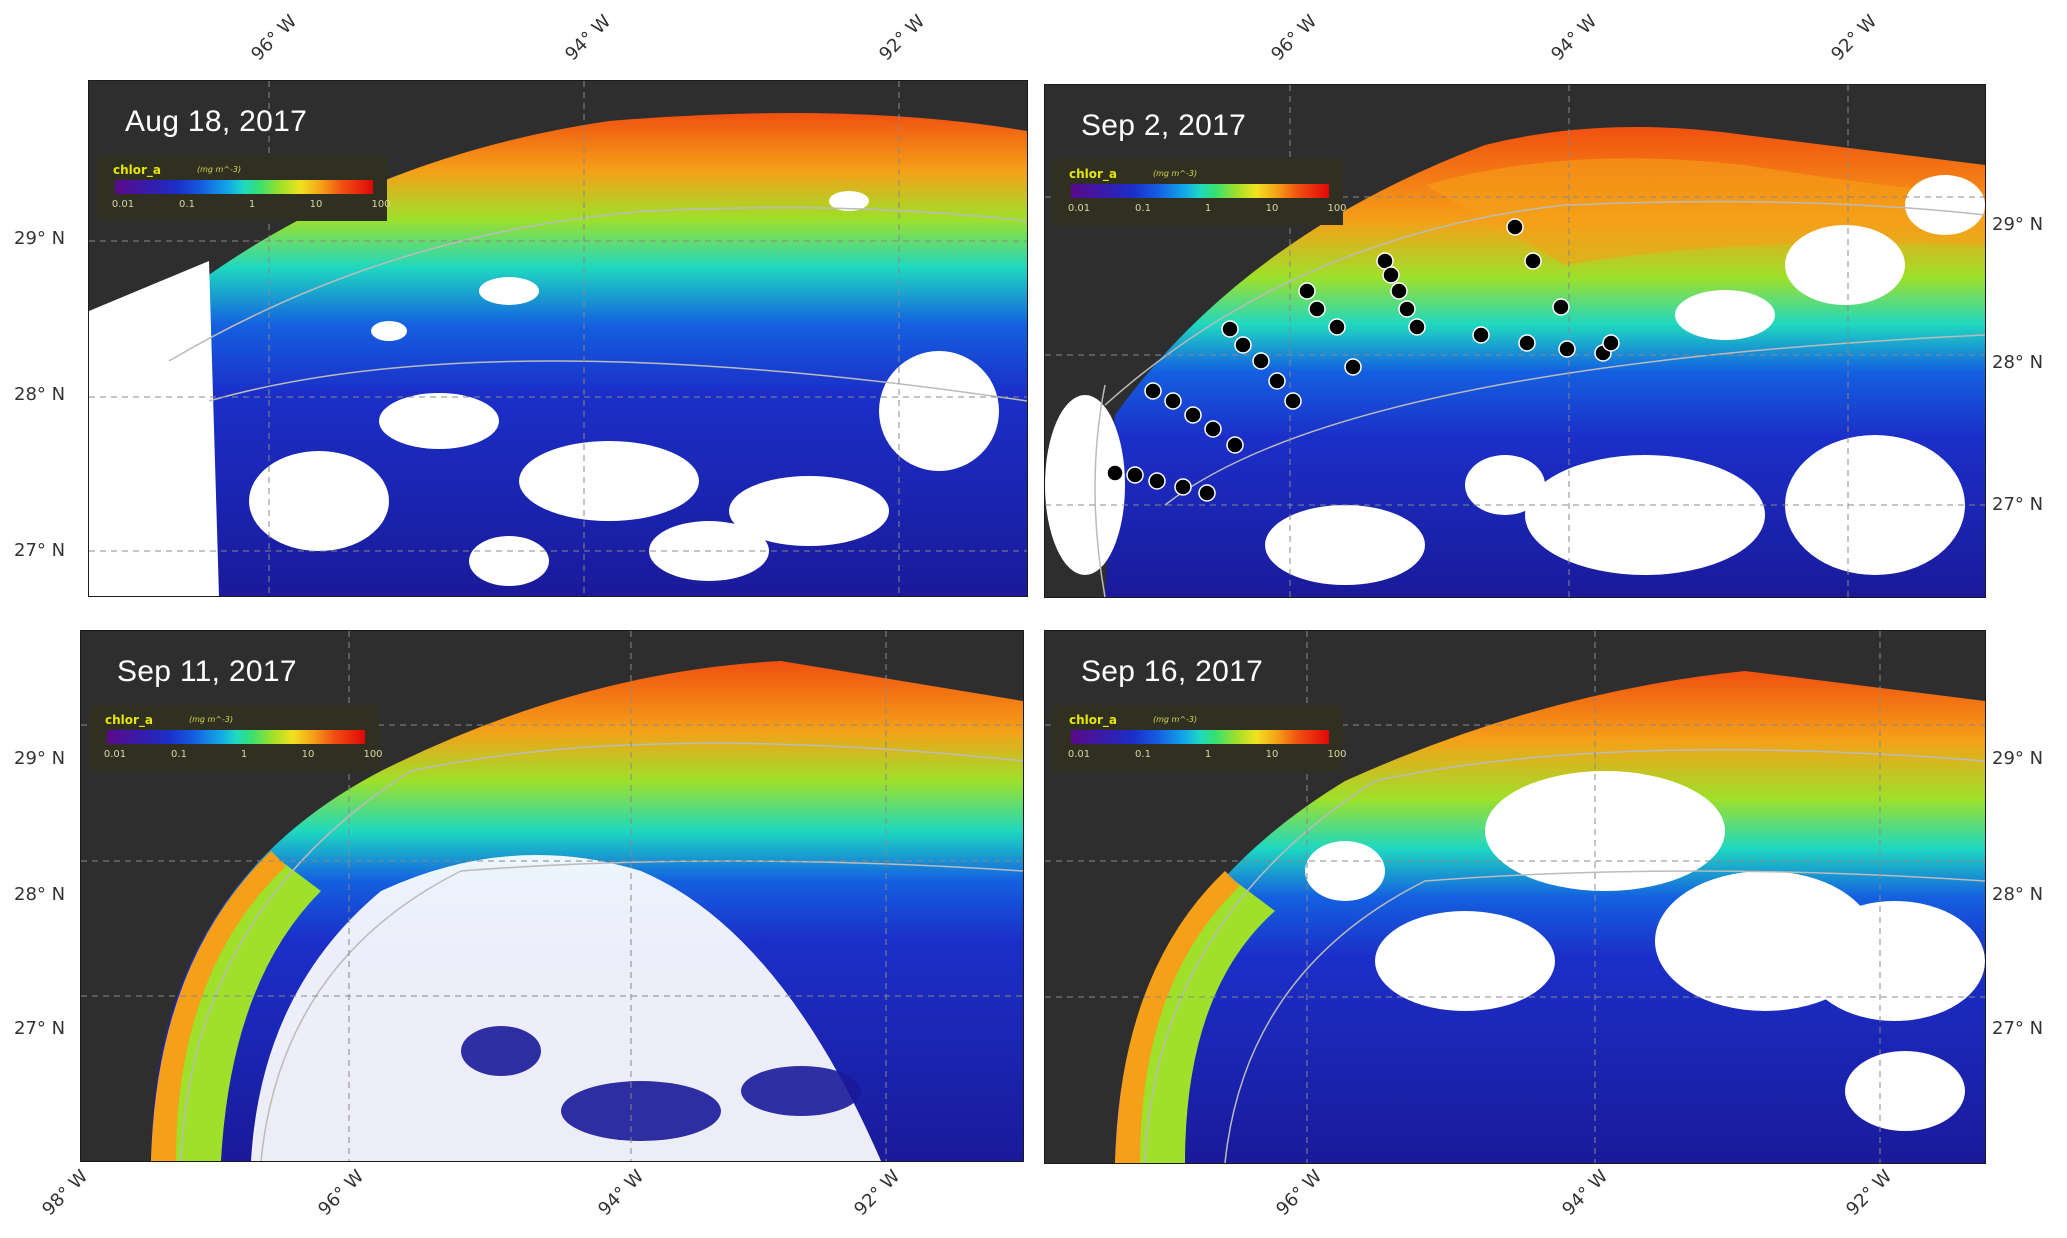 This screenshot has width=2067, height=1238. What do you see at coordinates (1172, 671) in the screenshot?
I see `panel-date-label: Sep 16, 2017` at bounding box center [1172, 671].